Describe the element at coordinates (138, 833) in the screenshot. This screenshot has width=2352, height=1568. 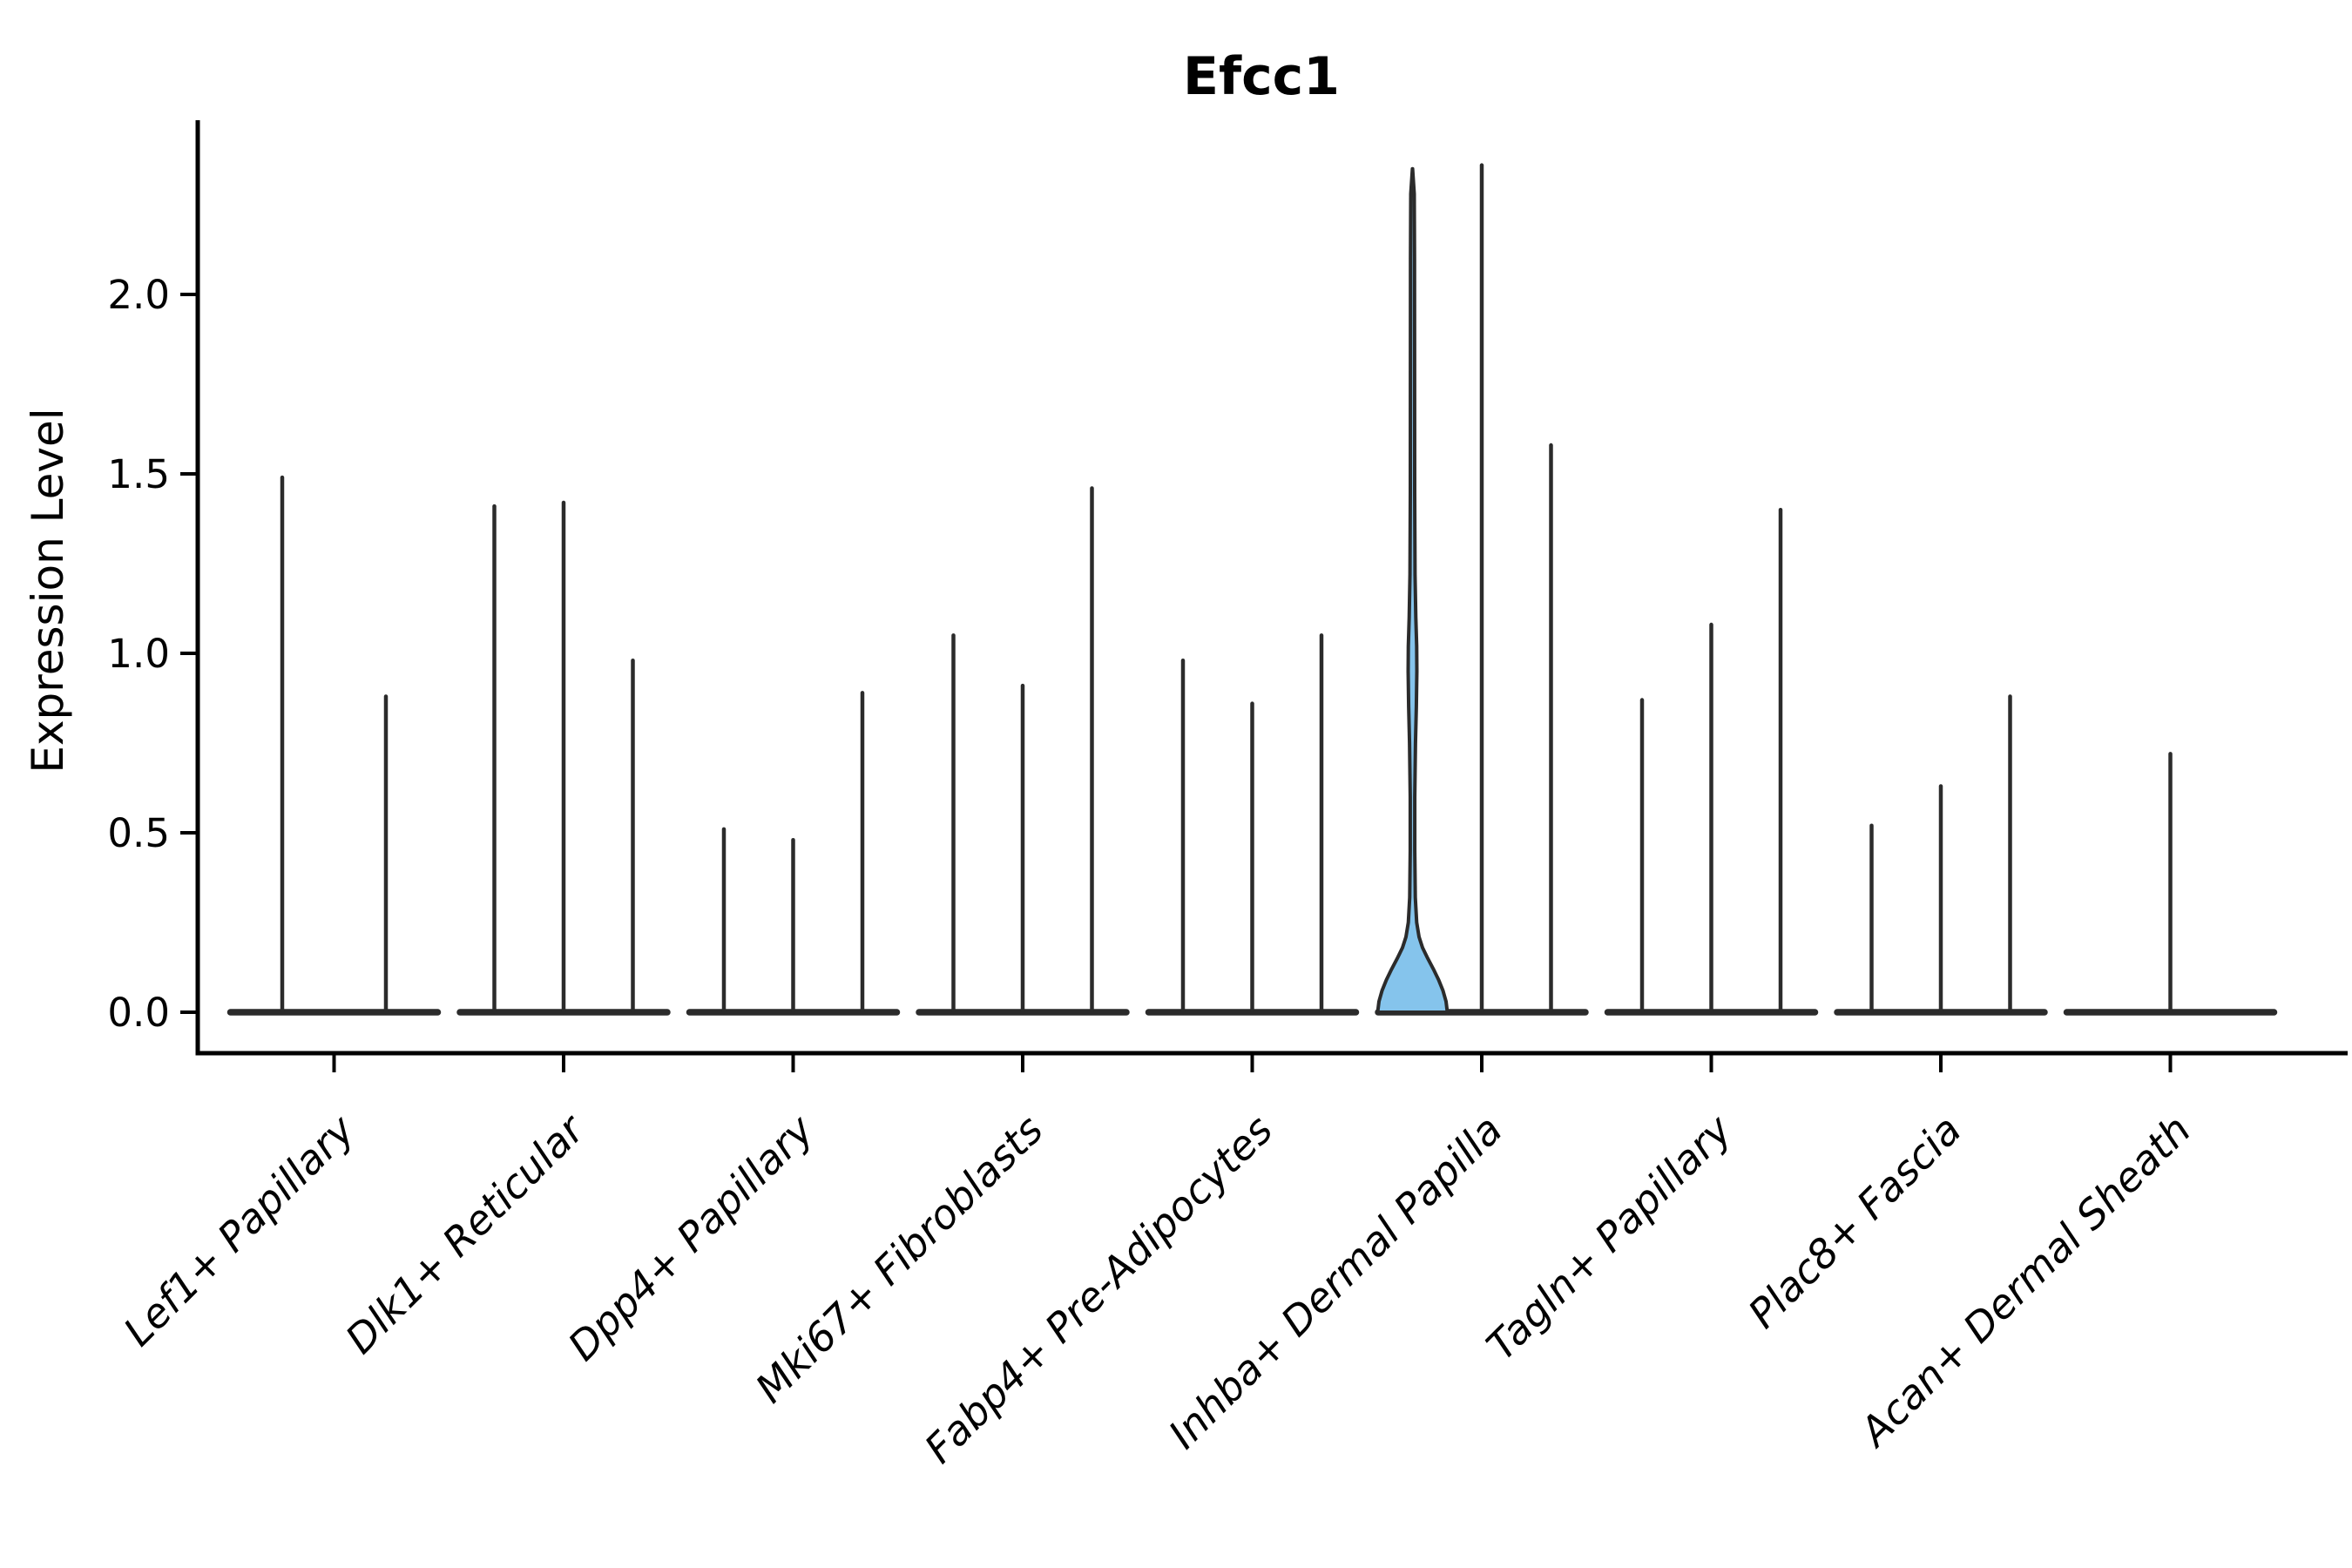
I see `y-tick-label: 0.5` at that location.